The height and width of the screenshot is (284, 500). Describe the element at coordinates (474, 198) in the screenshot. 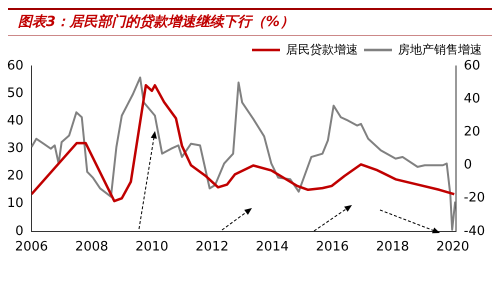

I see `y2-tick-label: -20` at that location.